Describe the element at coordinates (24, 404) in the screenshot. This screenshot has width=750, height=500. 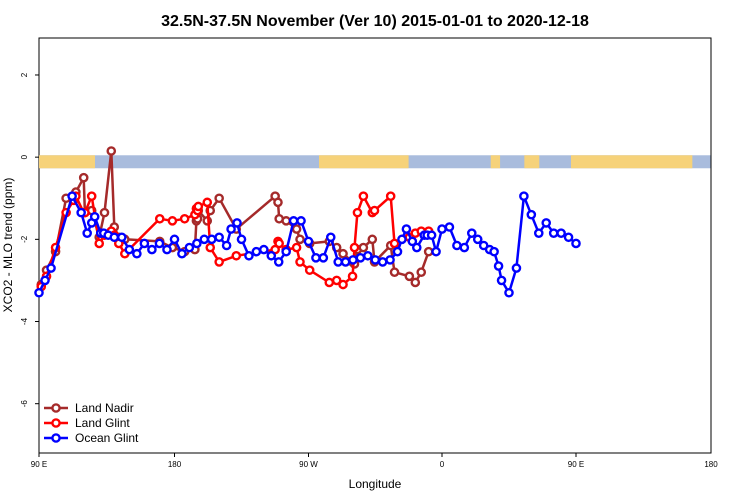
I see `y-tick-label: -6` at that location.